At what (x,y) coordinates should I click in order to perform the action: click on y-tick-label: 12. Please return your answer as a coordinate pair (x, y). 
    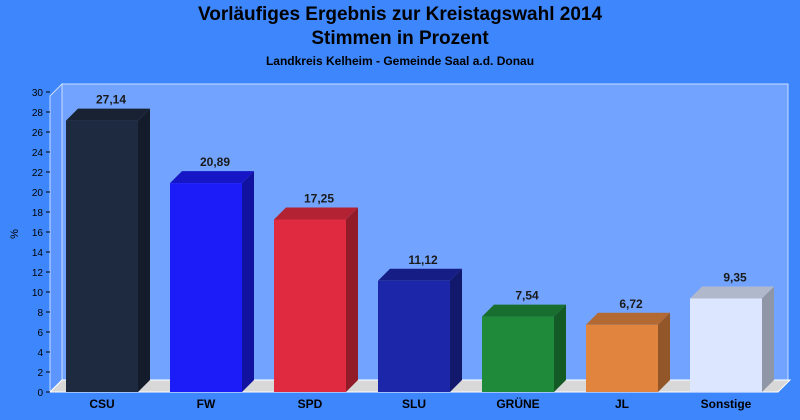
    Looking at the image, I should click on (38, 273).